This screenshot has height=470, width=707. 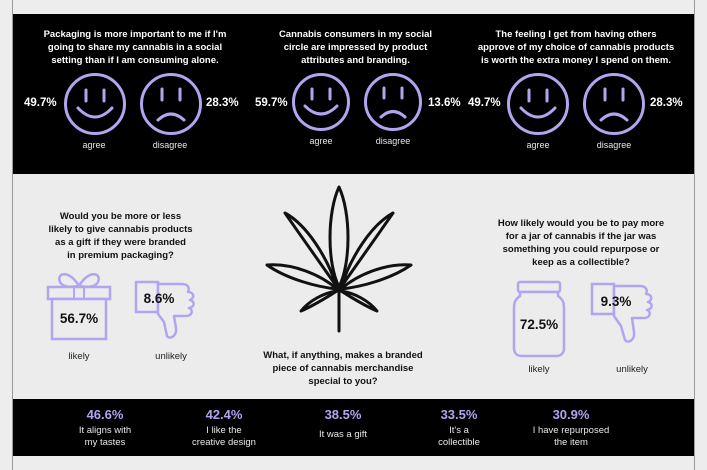 What do you see at coordinates (666, 103) in the screenshot?
I see `q3-disagree-pct: 28.3%` at bounding box center [666, 103].